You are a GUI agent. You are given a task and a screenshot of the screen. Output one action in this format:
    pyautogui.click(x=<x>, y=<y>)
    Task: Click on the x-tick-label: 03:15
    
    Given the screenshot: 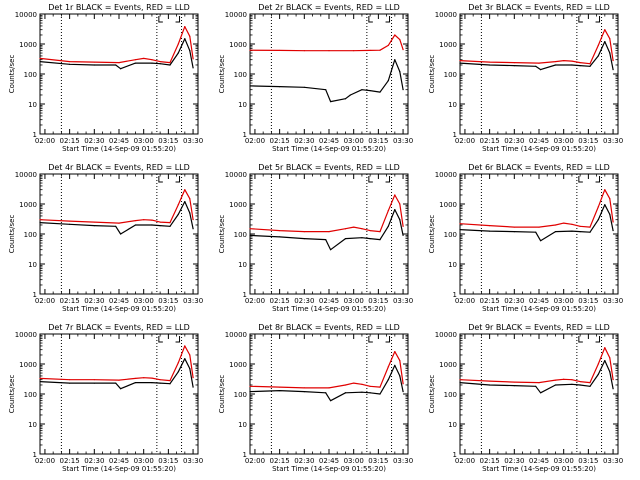 What is the action you would take?
    pyautogui.click(x=588, y=301)
    